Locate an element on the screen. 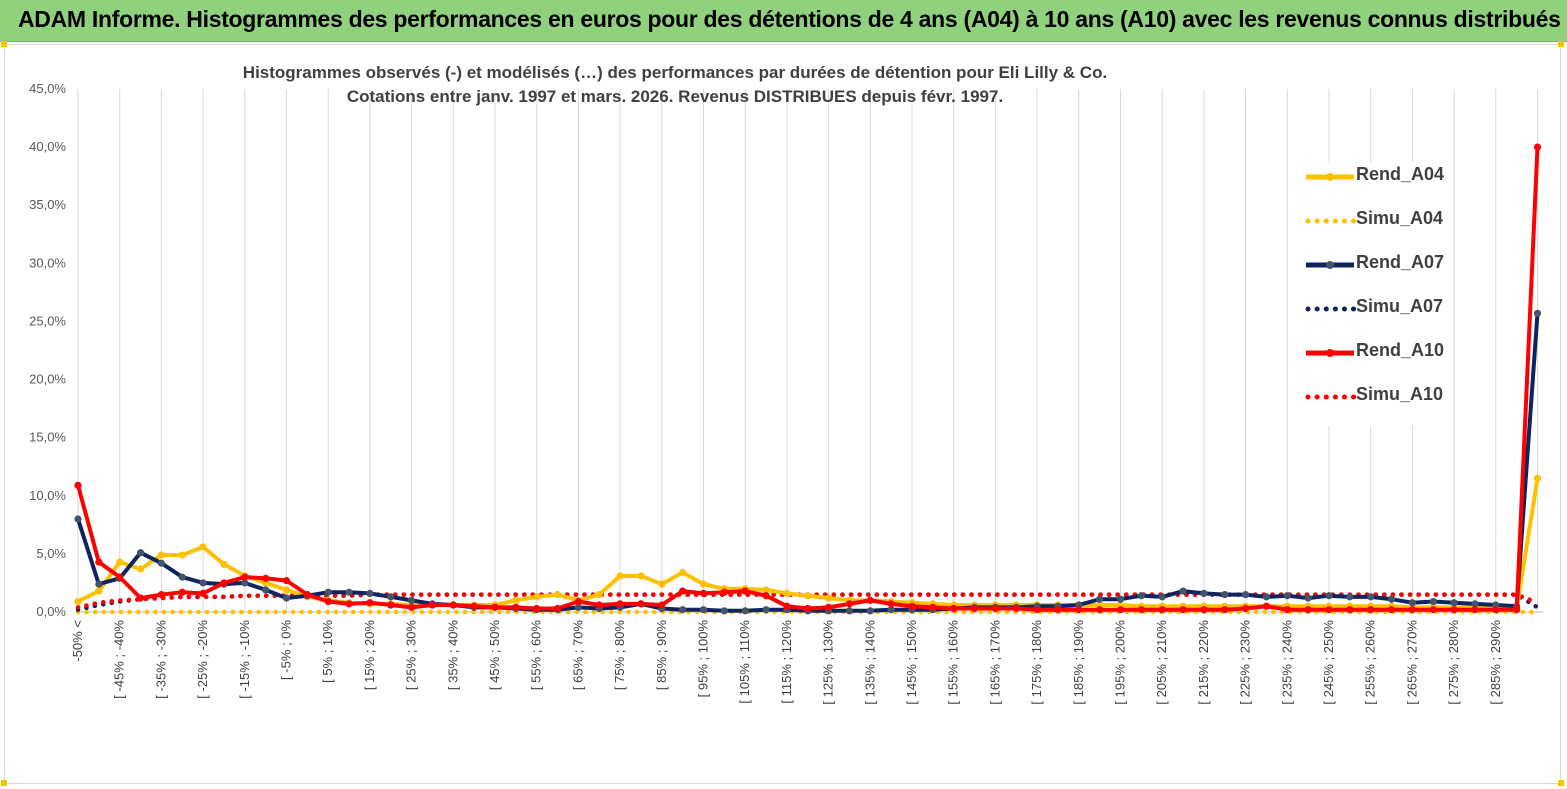 Image resolution: width=1567 pixels, height=789 pixels. x-tick-label: [ -45% ; -40% is located at coordinates (119, 659).